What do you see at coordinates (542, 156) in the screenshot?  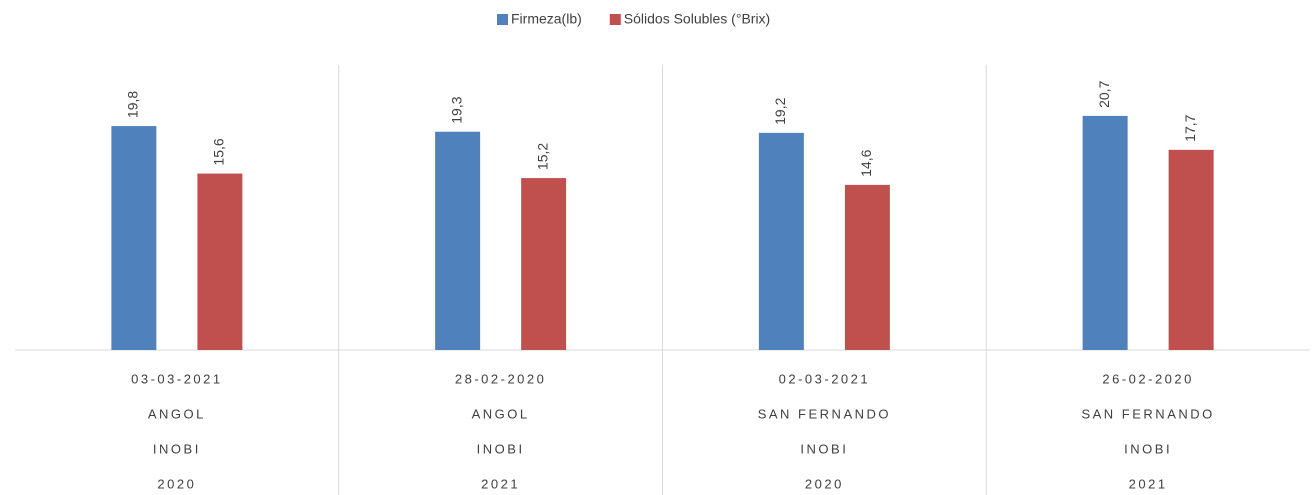 I see `data-label: 15,2` at bounding box center [542, 156].